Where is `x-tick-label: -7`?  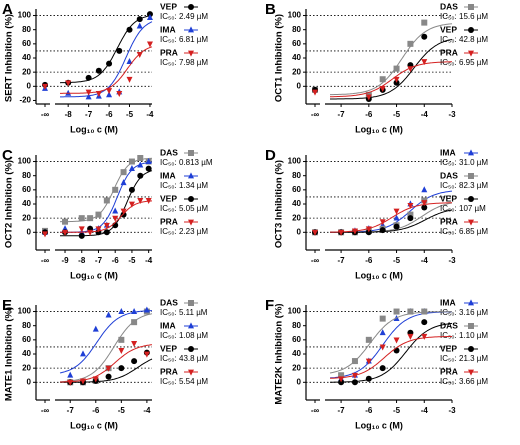 x-tick-label: -7 is located at coordinates (89, 114).